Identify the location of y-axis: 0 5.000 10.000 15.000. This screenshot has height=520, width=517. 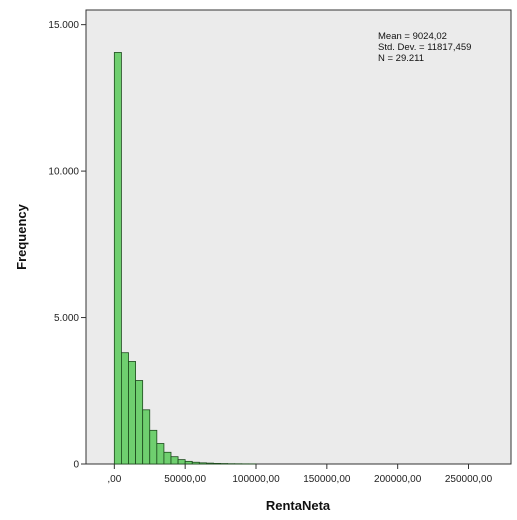
(67, 245).